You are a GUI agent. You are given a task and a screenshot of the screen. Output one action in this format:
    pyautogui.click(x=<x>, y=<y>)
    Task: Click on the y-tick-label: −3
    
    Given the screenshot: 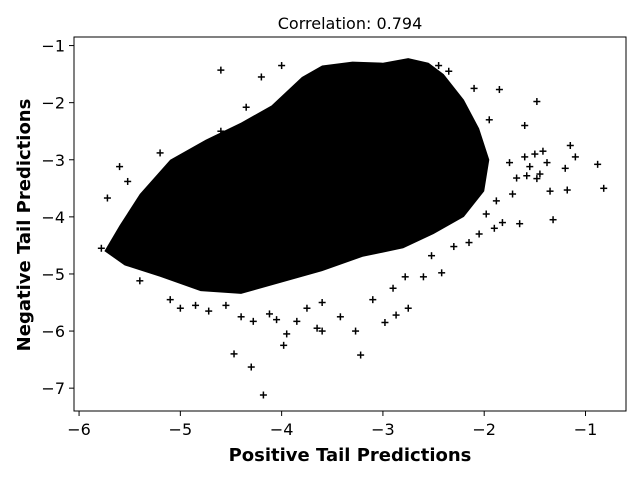 What is the action you would take?
    pyautogui.click(x=53, y=160)
    